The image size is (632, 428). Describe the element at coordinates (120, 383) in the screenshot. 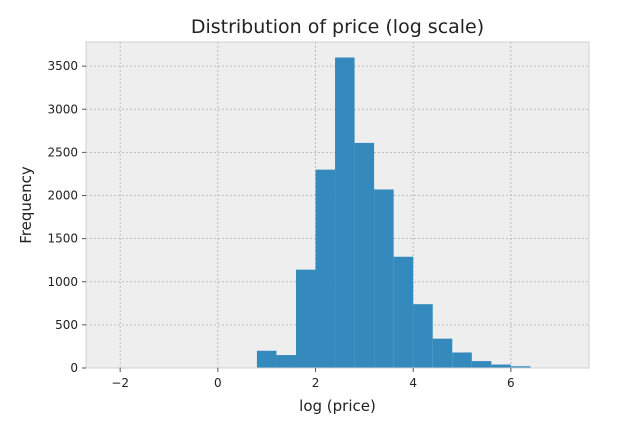

I see `x-tick-label: −2` at that location.